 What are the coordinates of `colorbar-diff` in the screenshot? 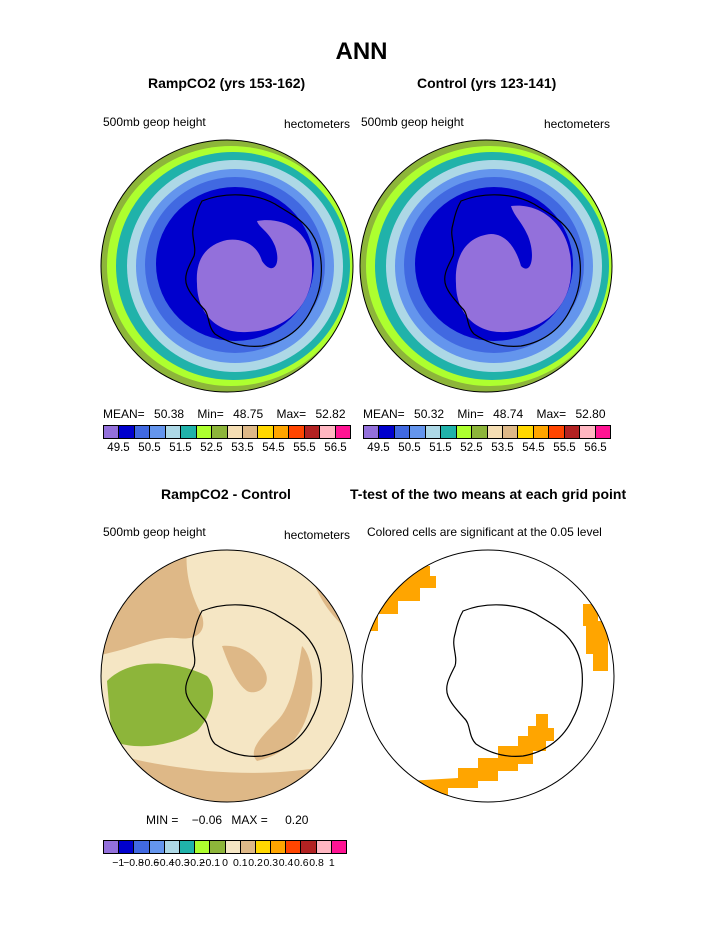 It's located at (225, 847).